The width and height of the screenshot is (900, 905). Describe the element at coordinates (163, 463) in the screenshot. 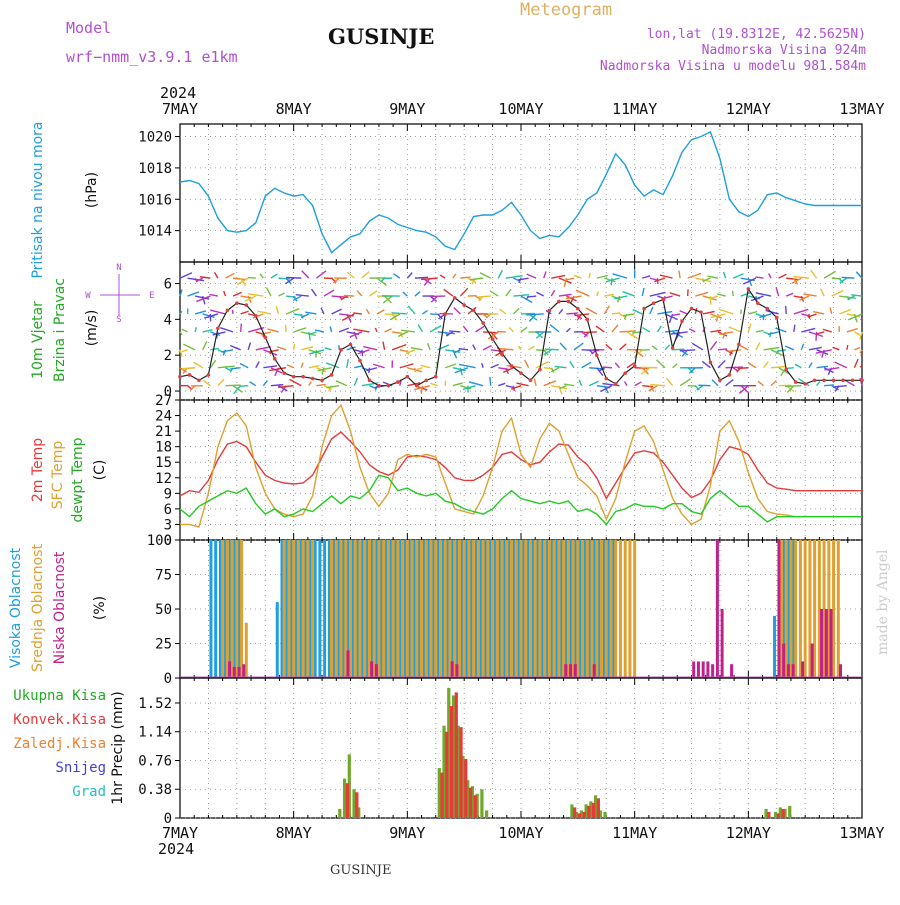

I see `ytick-label: 15` at that location.